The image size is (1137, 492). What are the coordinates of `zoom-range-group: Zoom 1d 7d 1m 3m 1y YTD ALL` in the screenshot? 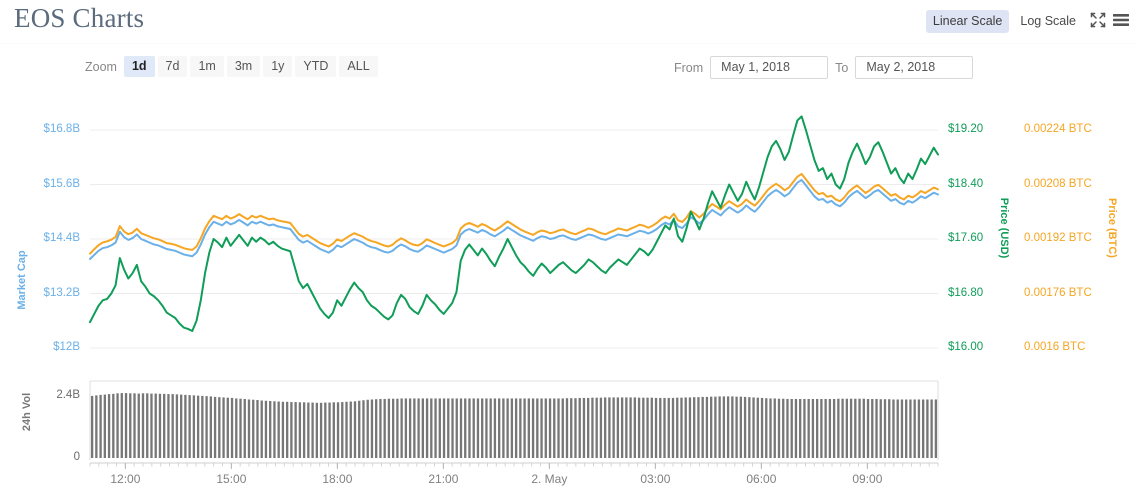 It's located at (231, 66).